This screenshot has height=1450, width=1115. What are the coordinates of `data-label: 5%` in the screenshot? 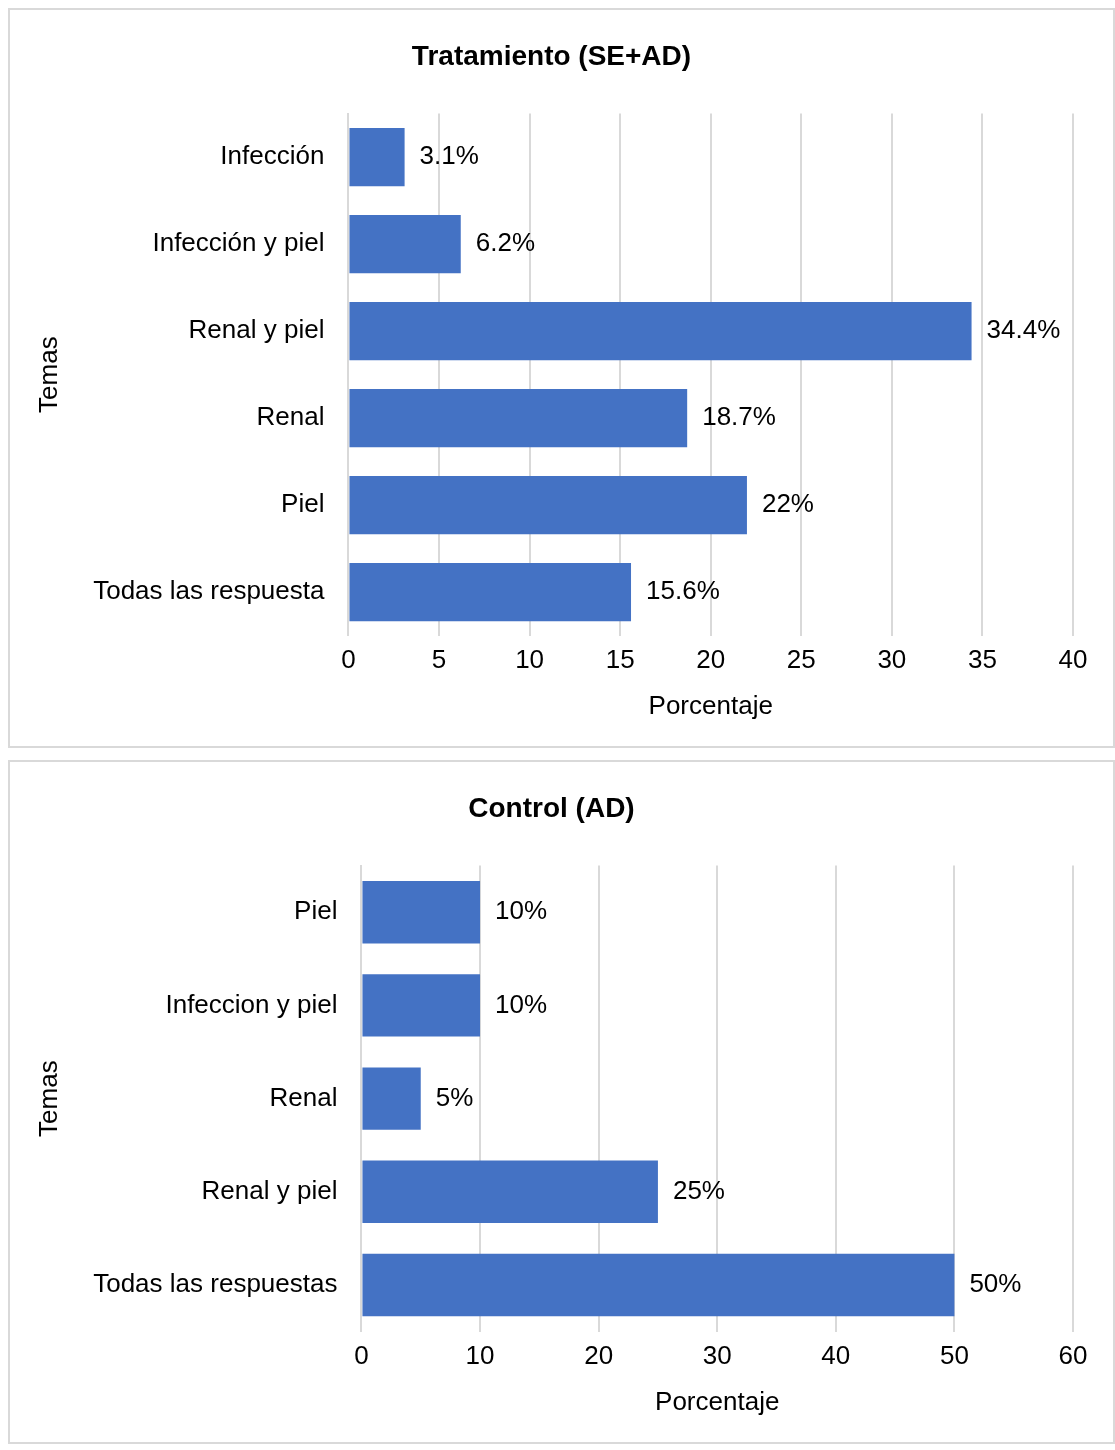 It's located at (454, 1096).